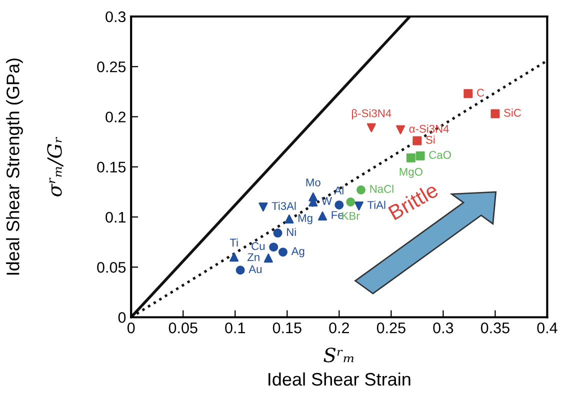  What do you see at coordinates (440, 154) in the screenshot?
I see `annotation: CaO` at bounding box center [440, 154].